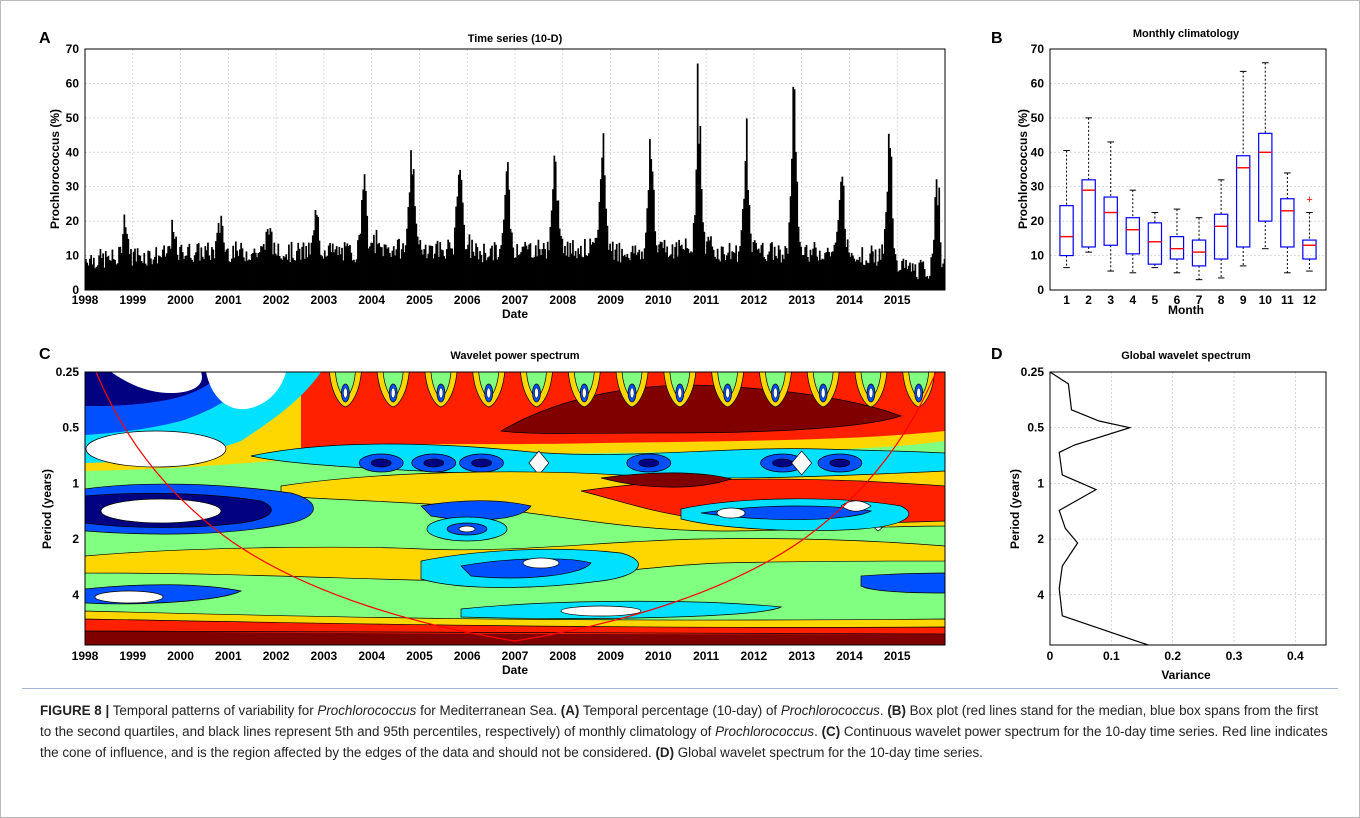 The width and height of the screenshot is (1360, 818). What do you see at coordinates (324, 300) in the screenshot?
I see `x-tick-label: 2003` at bounding box center [324, 300].